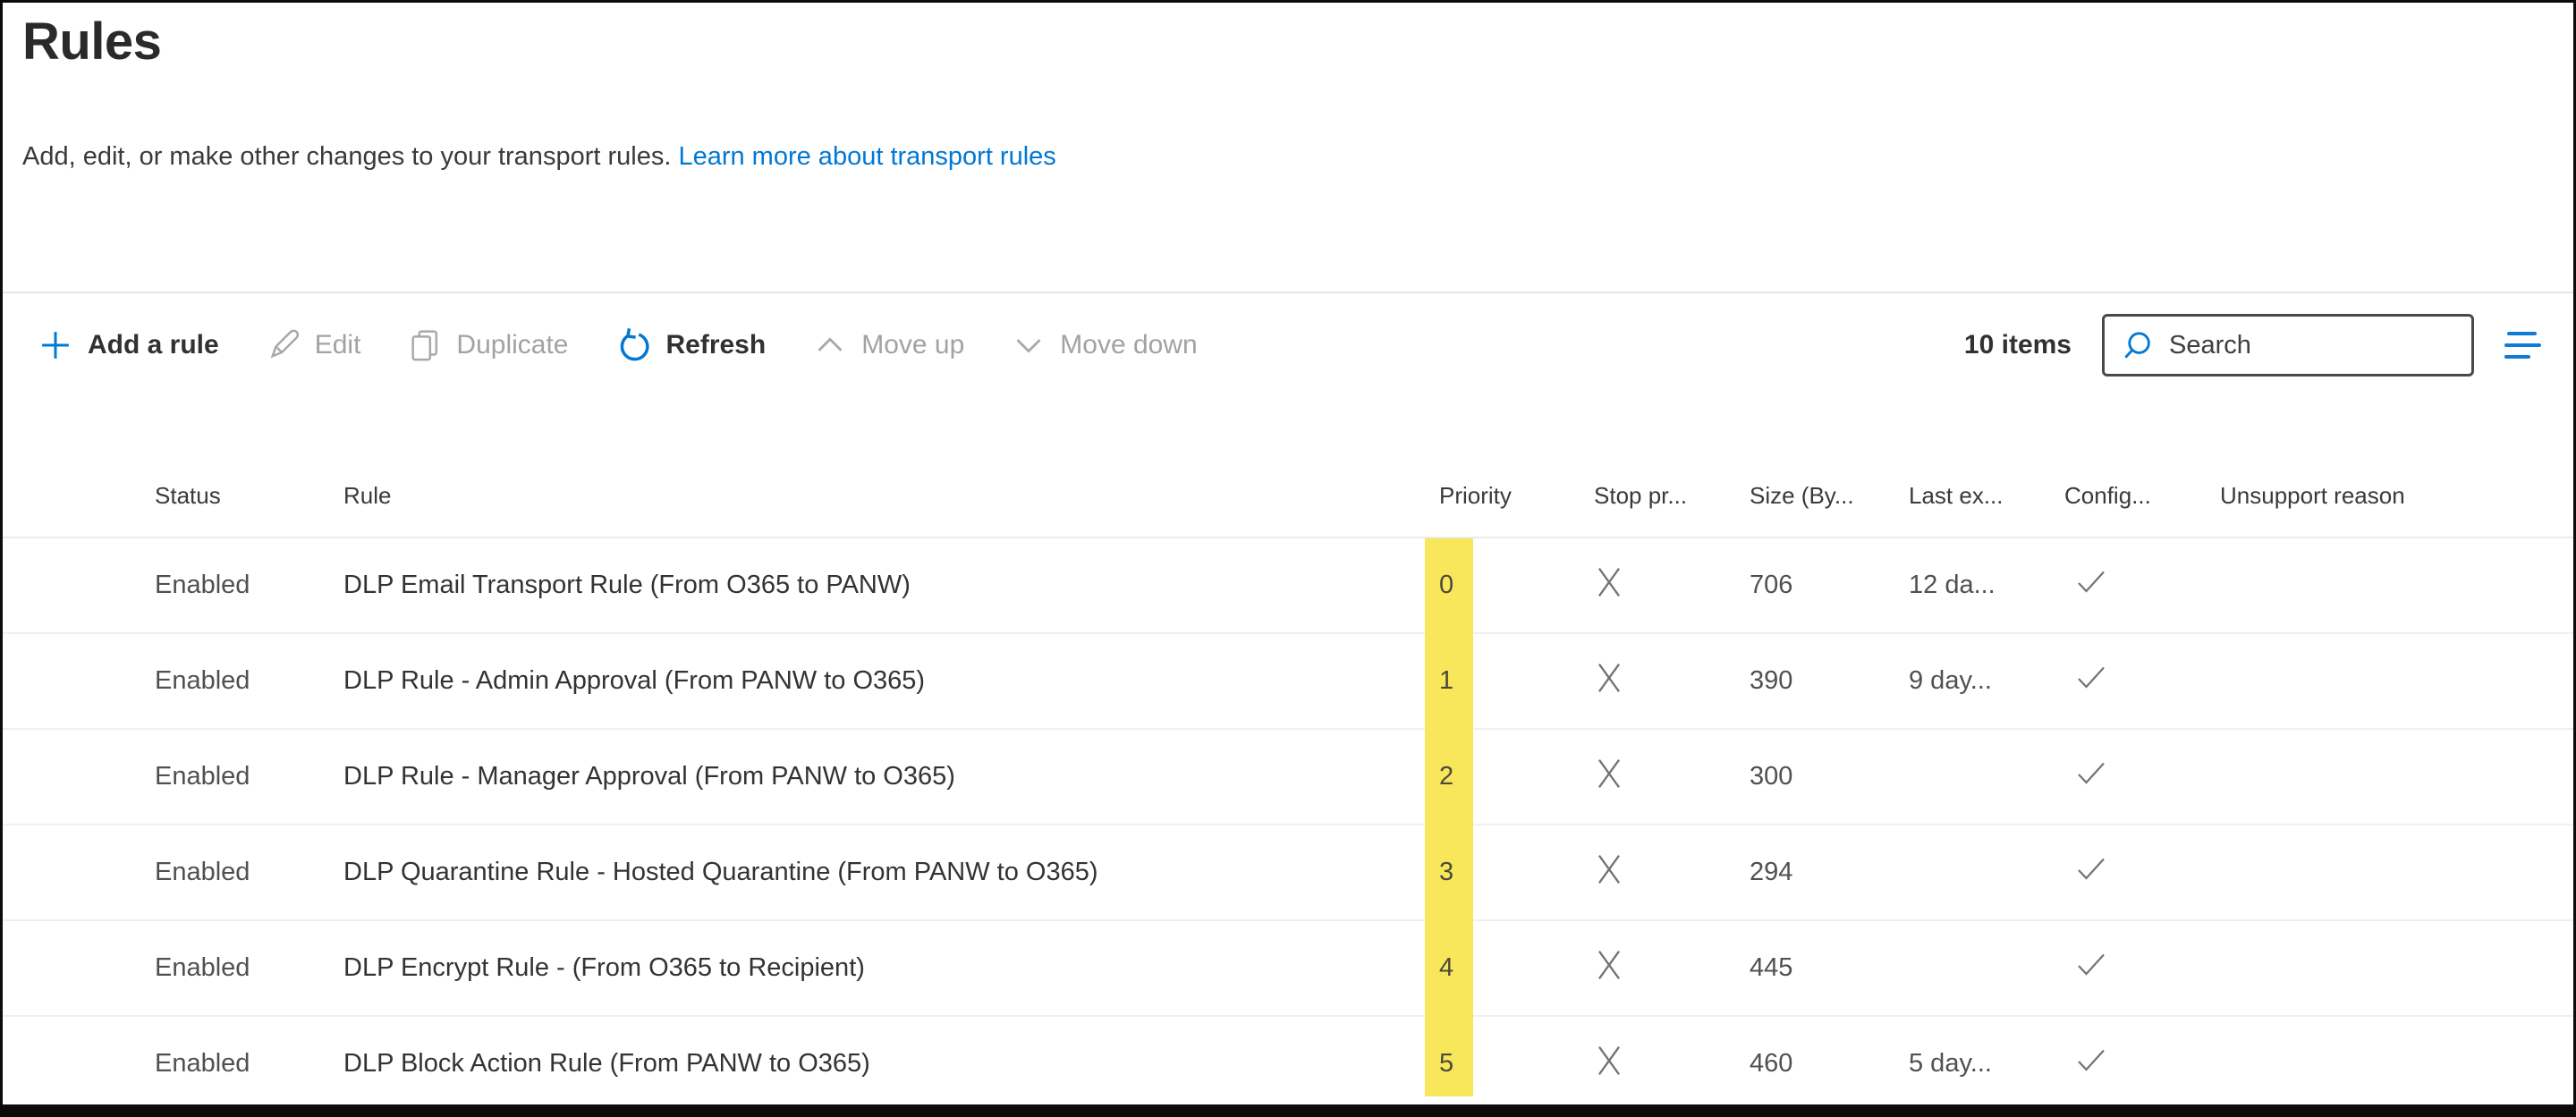  What do you see at coordinates (283, 345) in the screenshot?
I see `pencil-icon` at bounding box center [283, 345].